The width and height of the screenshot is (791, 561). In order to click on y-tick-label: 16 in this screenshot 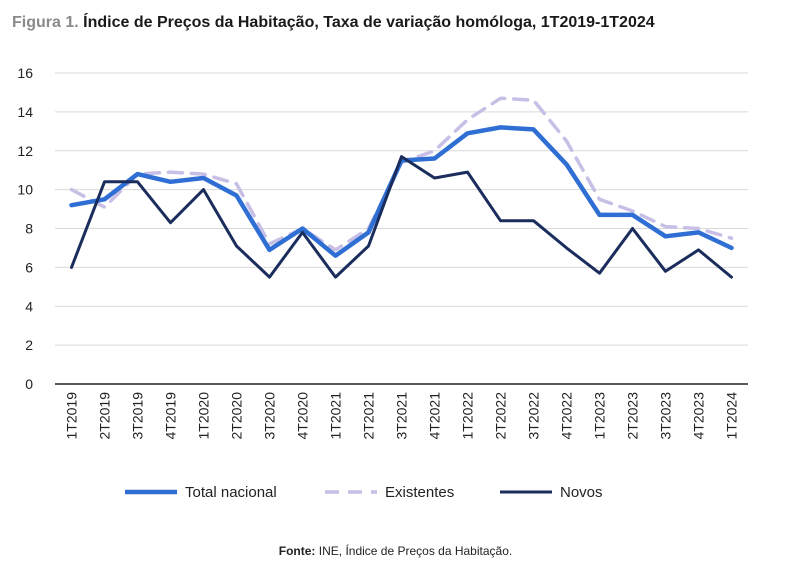, I will do `click(25, 73)`.